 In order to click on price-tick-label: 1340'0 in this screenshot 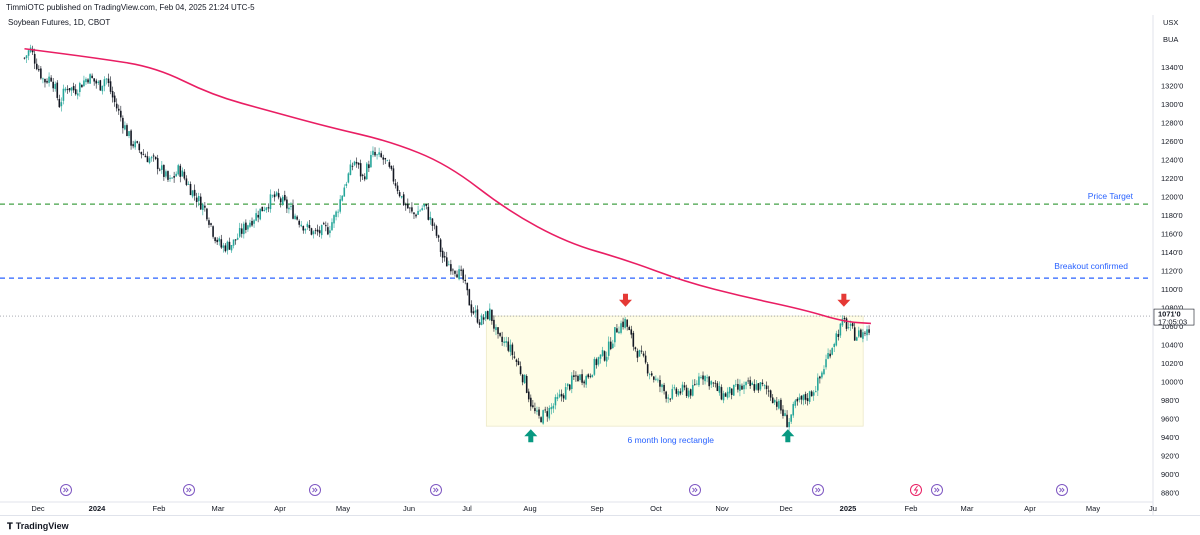, I will do `click(1172, 67)`.